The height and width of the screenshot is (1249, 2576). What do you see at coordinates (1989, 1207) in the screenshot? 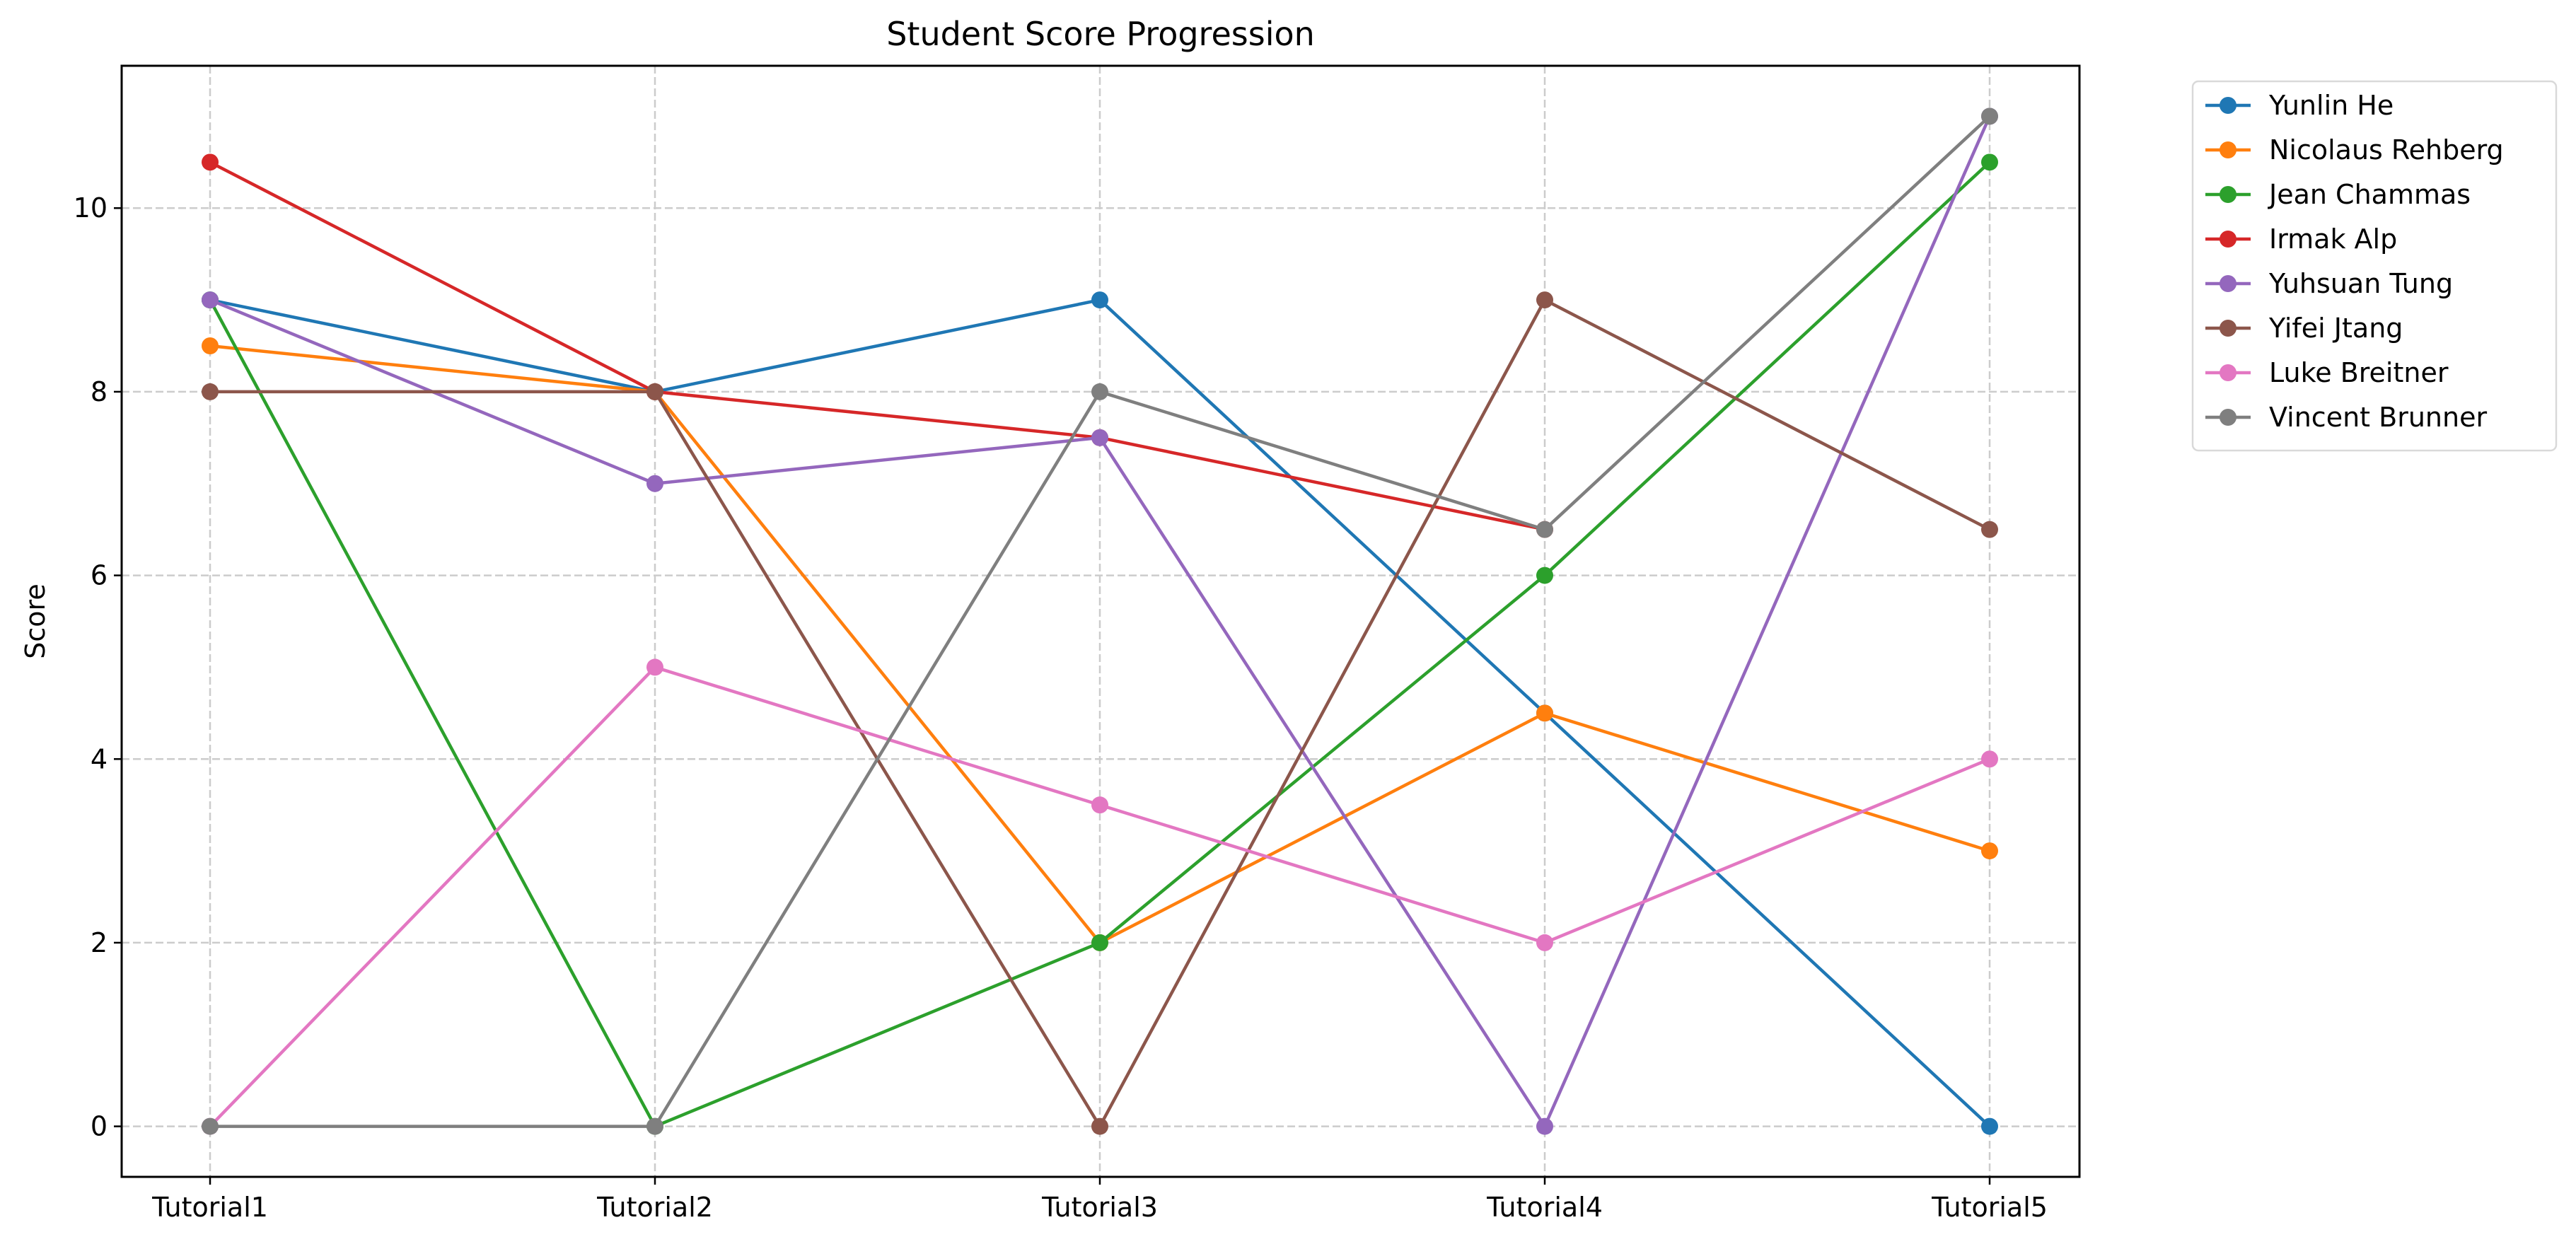
I see `x-tick-label: Tutorial5` at bounding box center [1989, 1207].